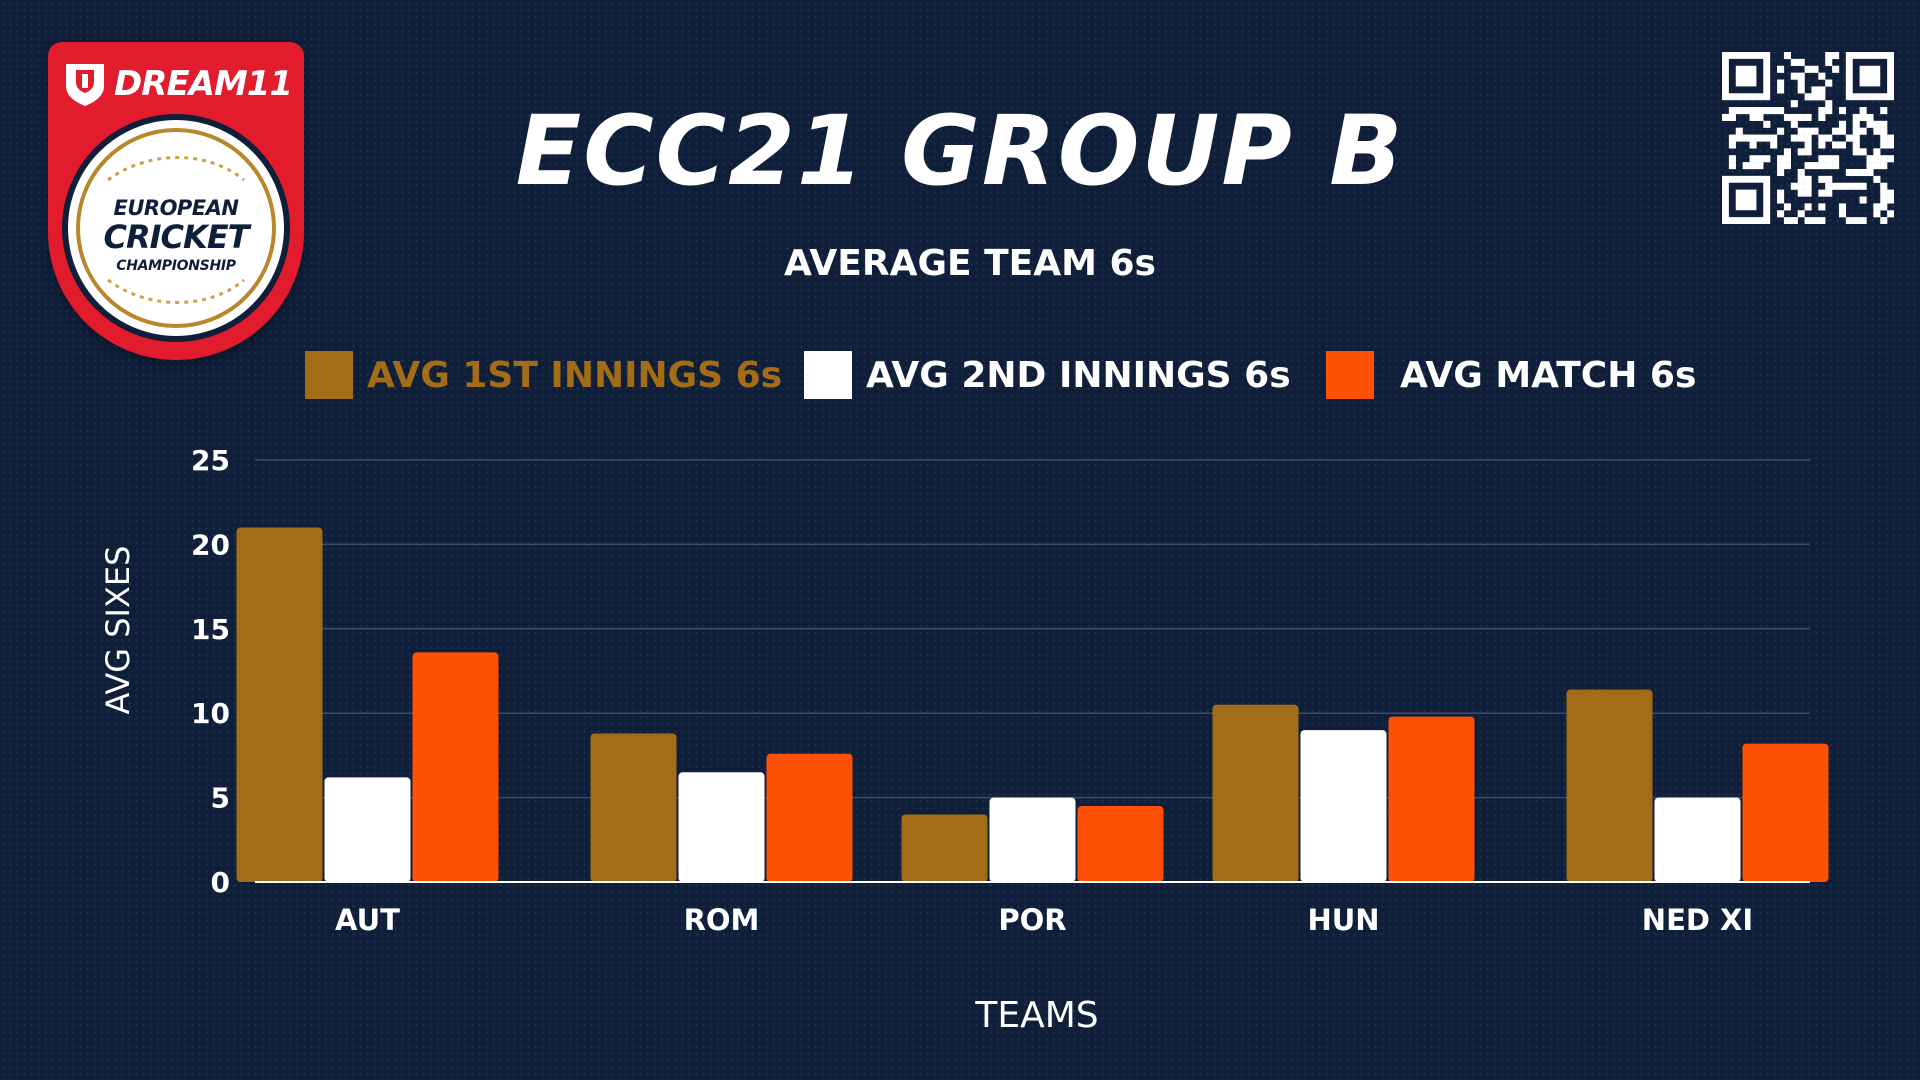 This screenshot has width=1920, height=1080. Describe the element at coordinates (176, 266) in the screenshot. I see `logo-line-3: CHAMPIONSHIP` at that location.